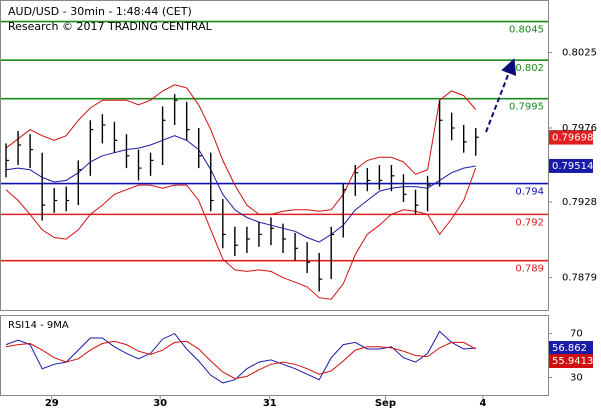  I want to click on level-label: 0.789, so click(529, 269).